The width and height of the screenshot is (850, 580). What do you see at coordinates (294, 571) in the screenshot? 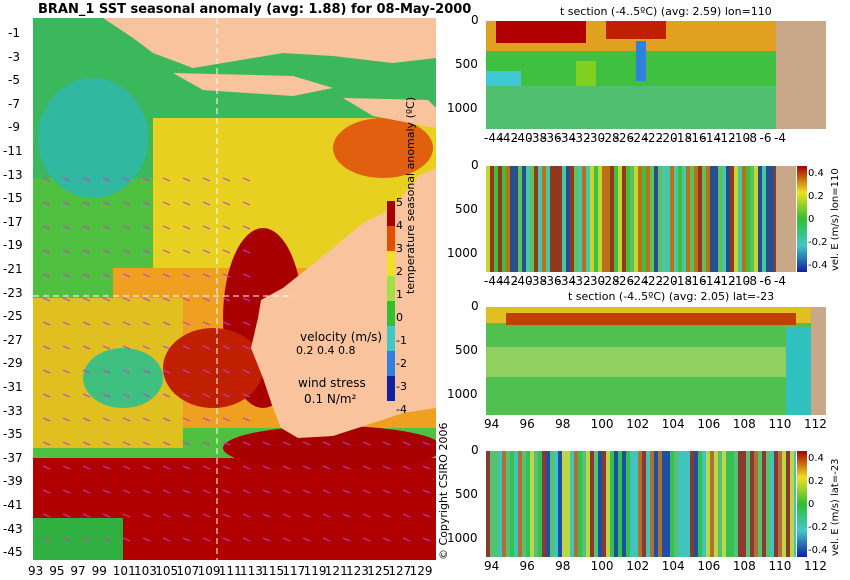
I see `lon-tick-label: 117` at bounding box center [294, 571].